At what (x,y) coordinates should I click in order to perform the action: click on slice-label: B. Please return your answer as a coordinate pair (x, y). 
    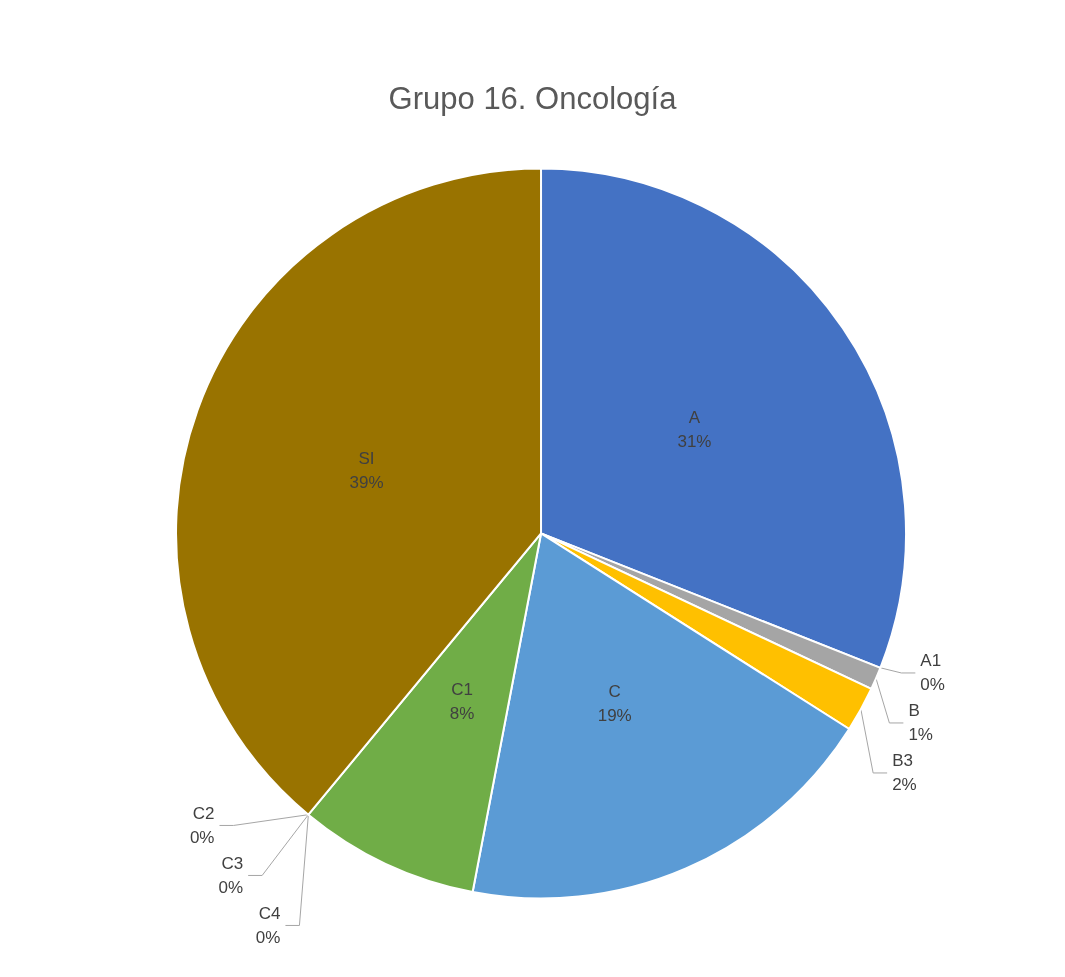
    Looking at the image, I should click on (914, 711).